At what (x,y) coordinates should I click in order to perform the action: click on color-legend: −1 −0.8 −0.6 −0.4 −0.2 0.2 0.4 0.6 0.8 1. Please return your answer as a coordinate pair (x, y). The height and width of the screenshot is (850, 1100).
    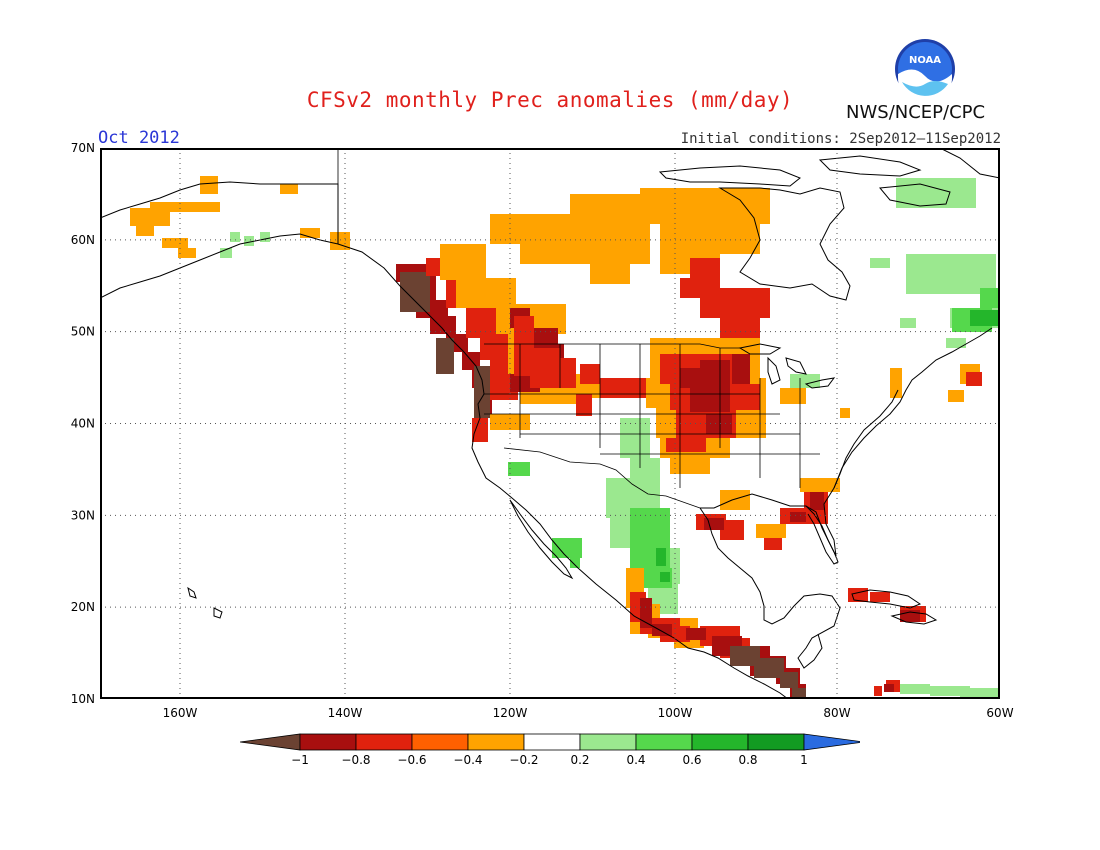
    Looking at the image, I should click on (550, 750).